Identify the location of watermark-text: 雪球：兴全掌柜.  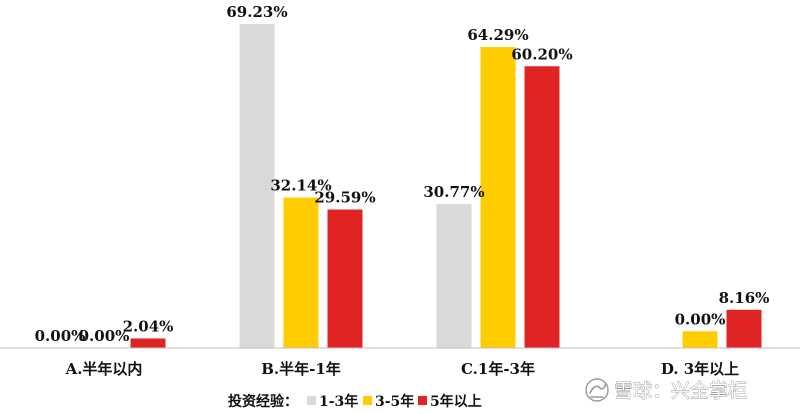
(680, 391).